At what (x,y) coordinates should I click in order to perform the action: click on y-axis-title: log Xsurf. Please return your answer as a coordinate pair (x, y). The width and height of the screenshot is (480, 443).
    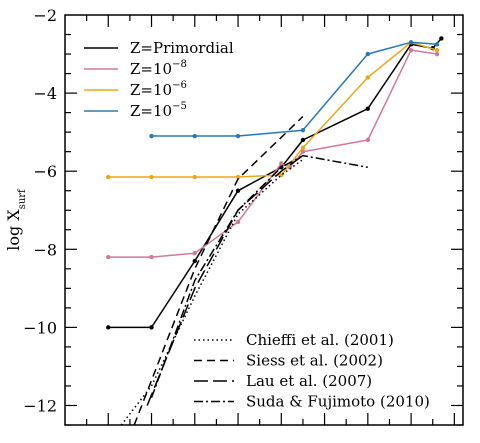
    Looking at the image, I should click on (16, 219).